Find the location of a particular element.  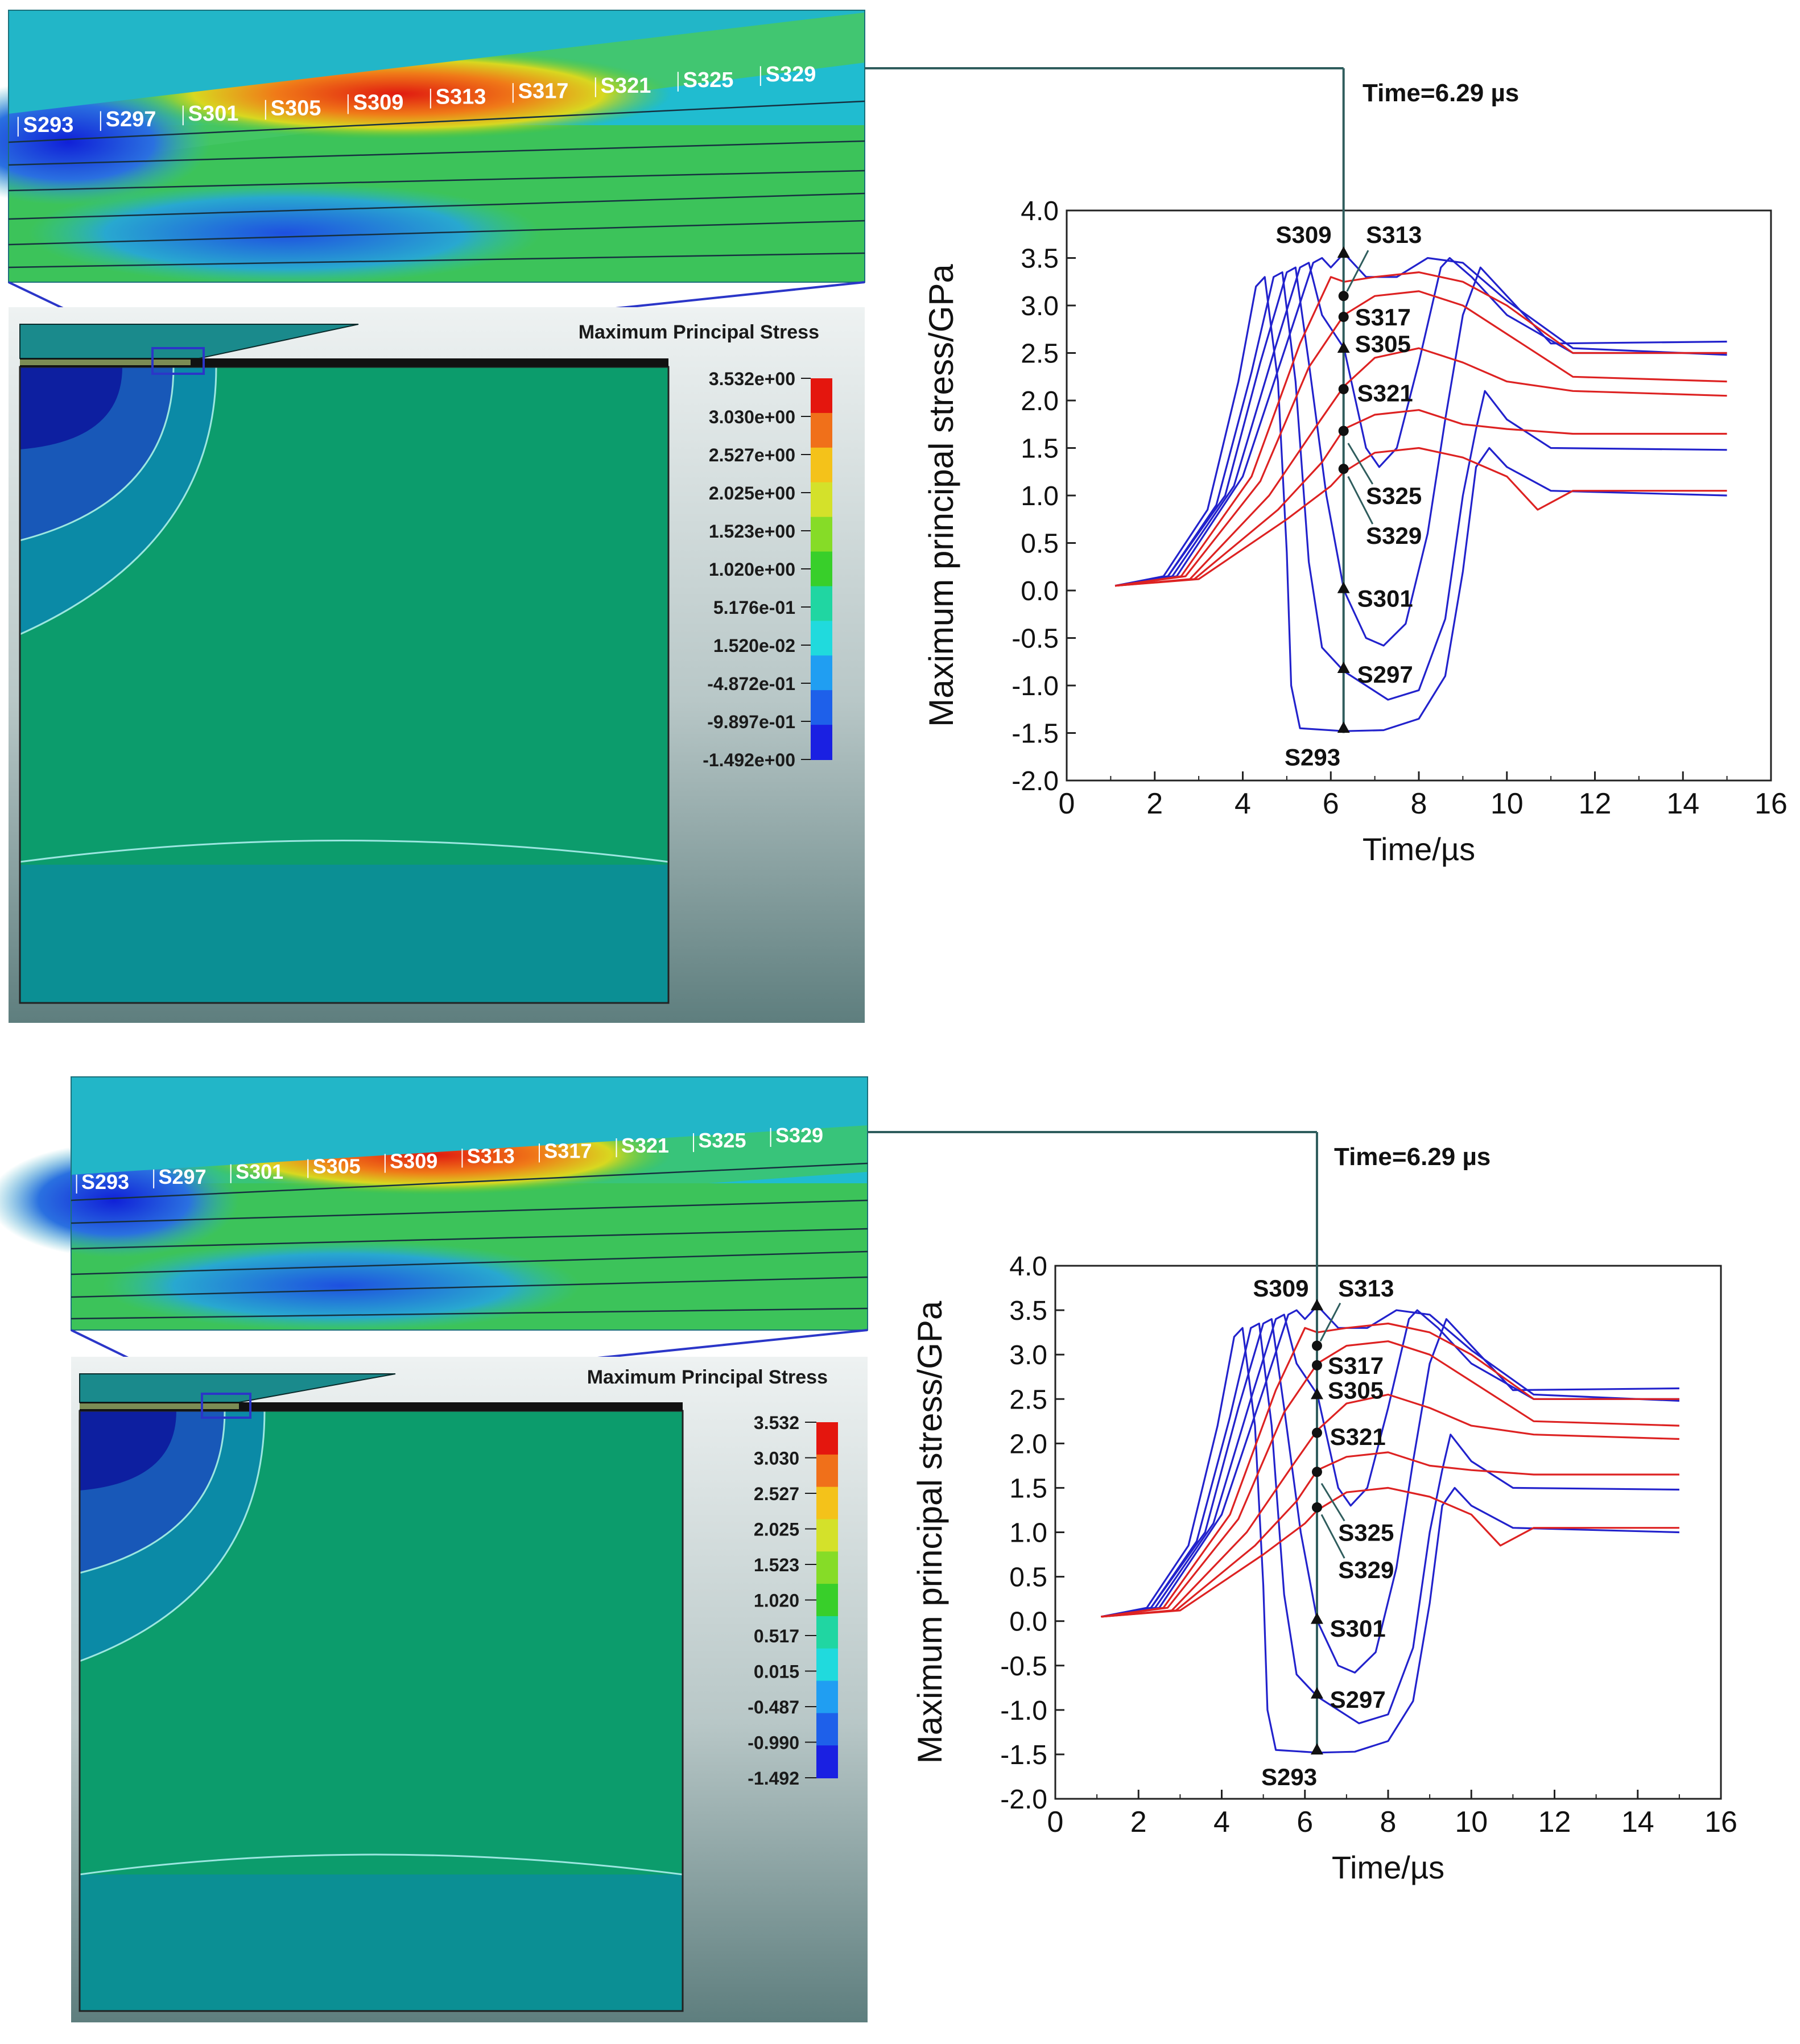

y-tick-label: 3.5 is located at coordinates (1028, 1311).